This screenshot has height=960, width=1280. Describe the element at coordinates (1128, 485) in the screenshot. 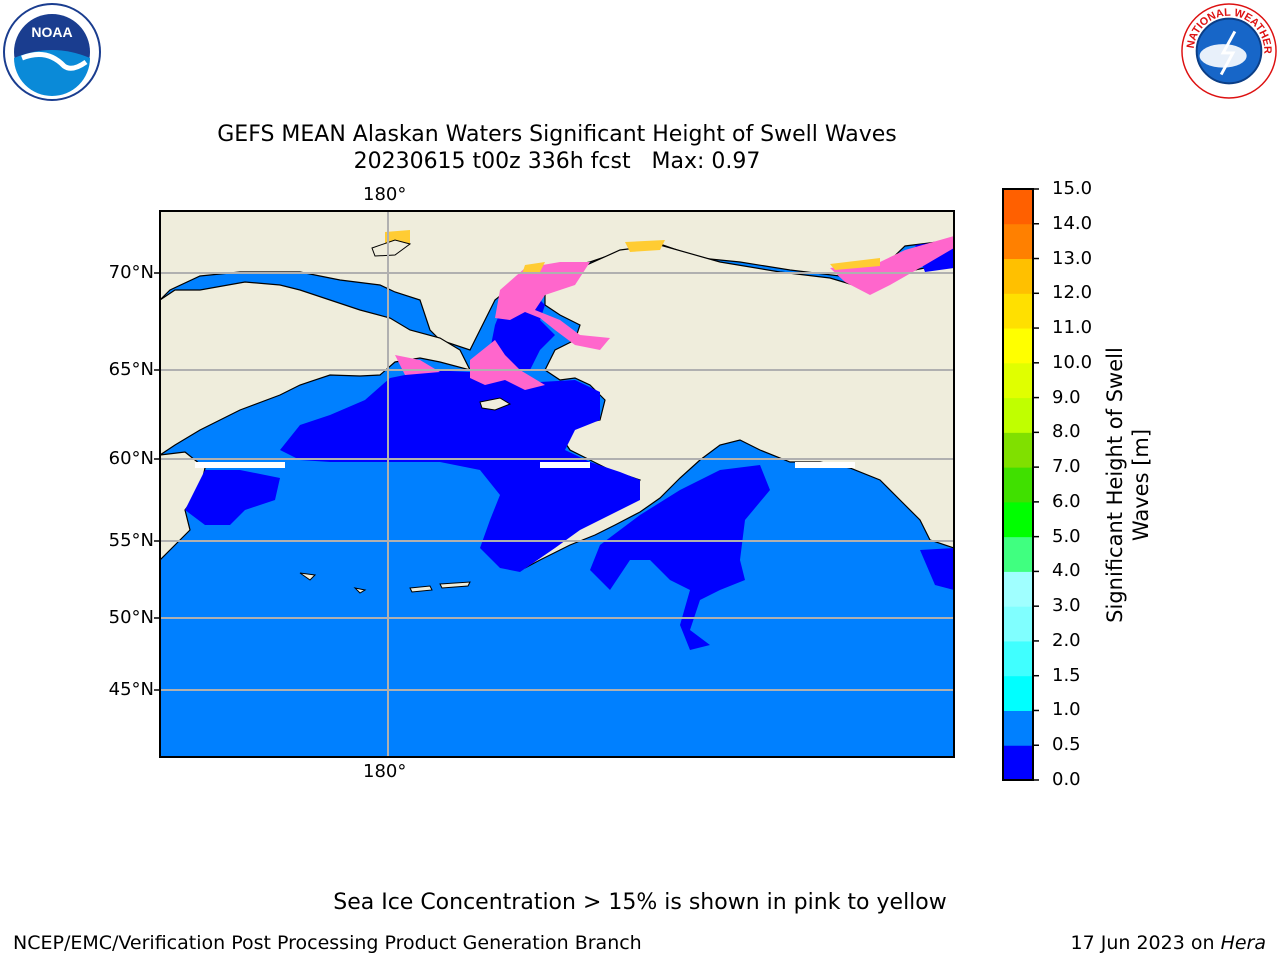

I see `colorbar-title: Significant Height of Swell Waves [m]` at that location.